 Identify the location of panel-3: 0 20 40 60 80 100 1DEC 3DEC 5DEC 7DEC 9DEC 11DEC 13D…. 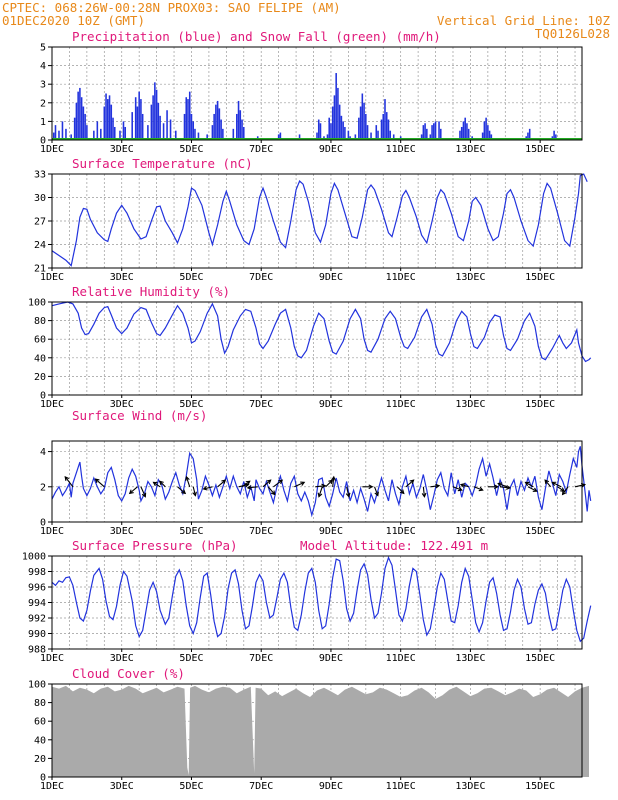
(310, 347).